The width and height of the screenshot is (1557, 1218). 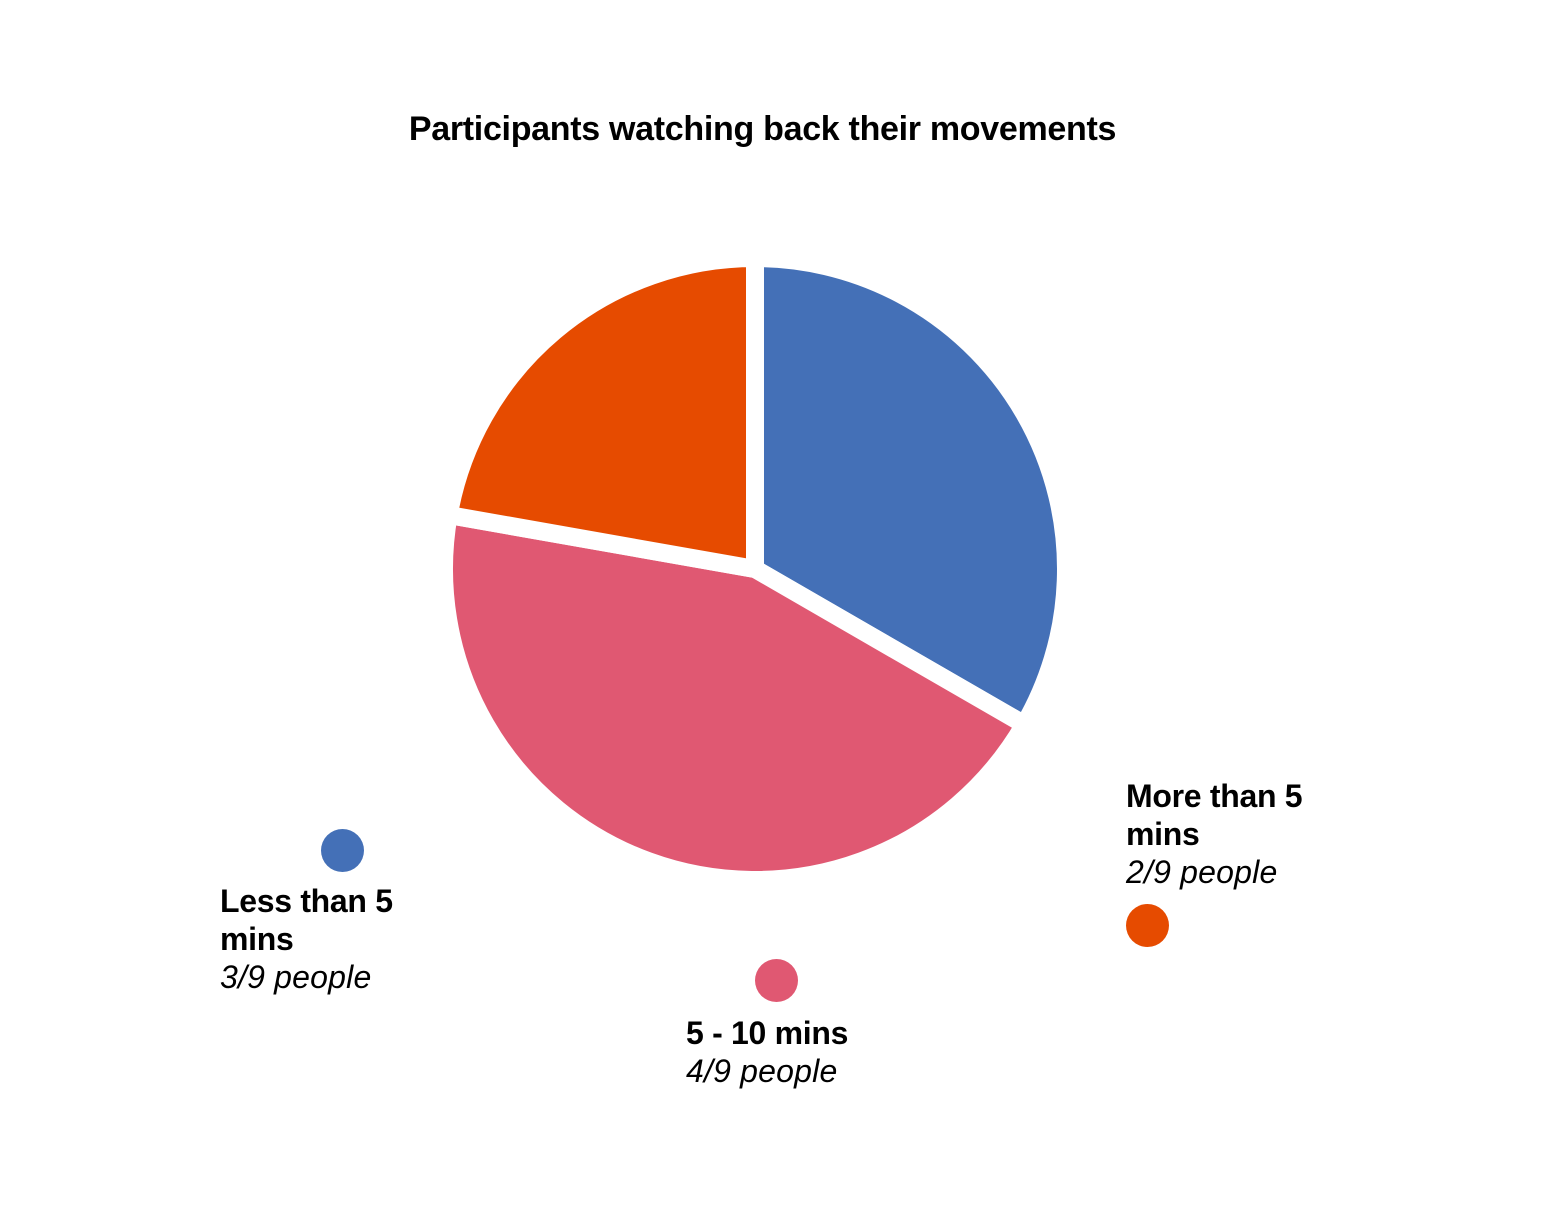 What do you see at coordinates (296, 977) in the screenshot?
I see `legend-value: 3/9 people` at bounding box center [296, 977].